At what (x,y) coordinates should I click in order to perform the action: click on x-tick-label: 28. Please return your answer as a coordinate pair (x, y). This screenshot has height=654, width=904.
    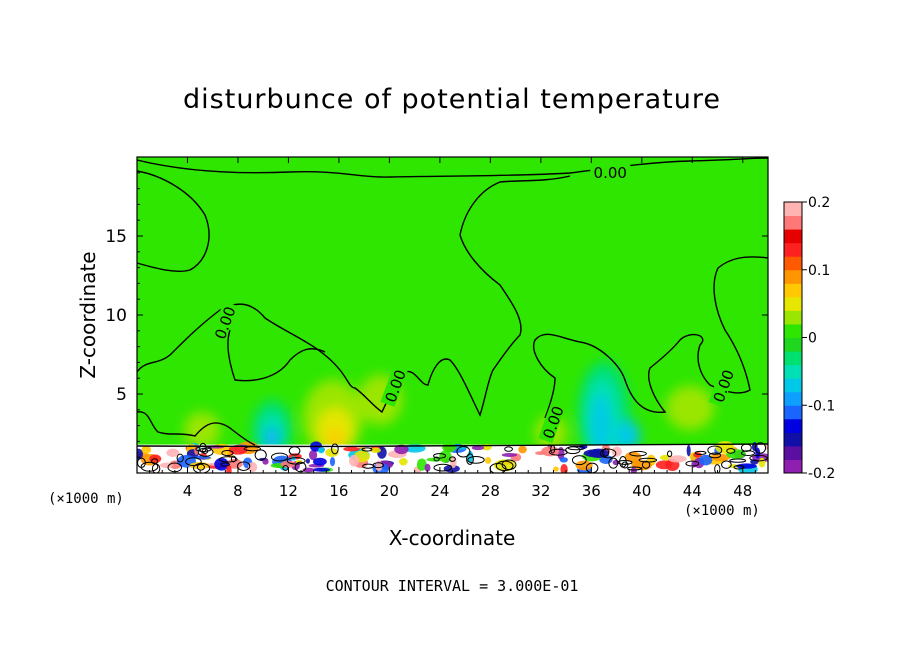
    Looking at the image, I should click on (490, 491).